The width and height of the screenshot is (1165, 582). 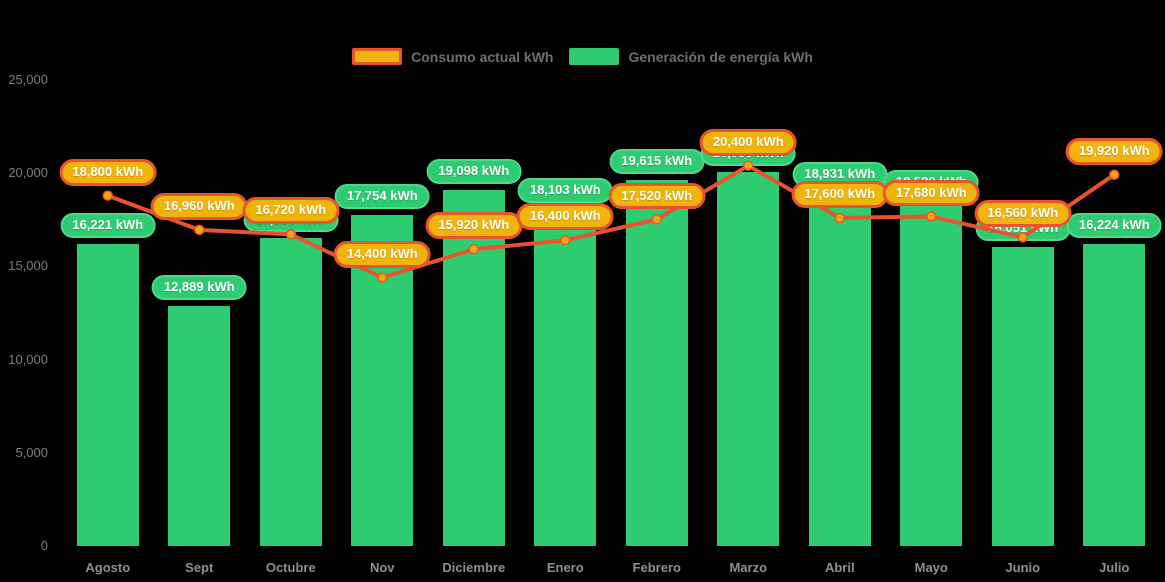 What do you see at coordinates (839, 567) in the screenshot?
I see `x-axis-label: Abril` at bounding box center [839, 567].